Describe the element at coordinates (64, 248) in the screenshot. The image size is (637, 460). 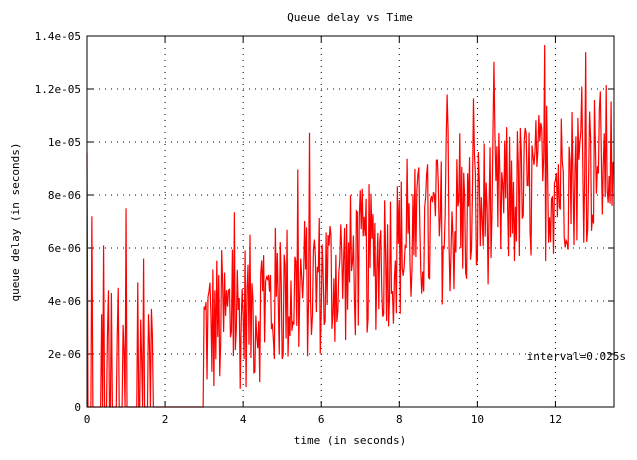
I see `y-tick-label: 6e-06` at that location.